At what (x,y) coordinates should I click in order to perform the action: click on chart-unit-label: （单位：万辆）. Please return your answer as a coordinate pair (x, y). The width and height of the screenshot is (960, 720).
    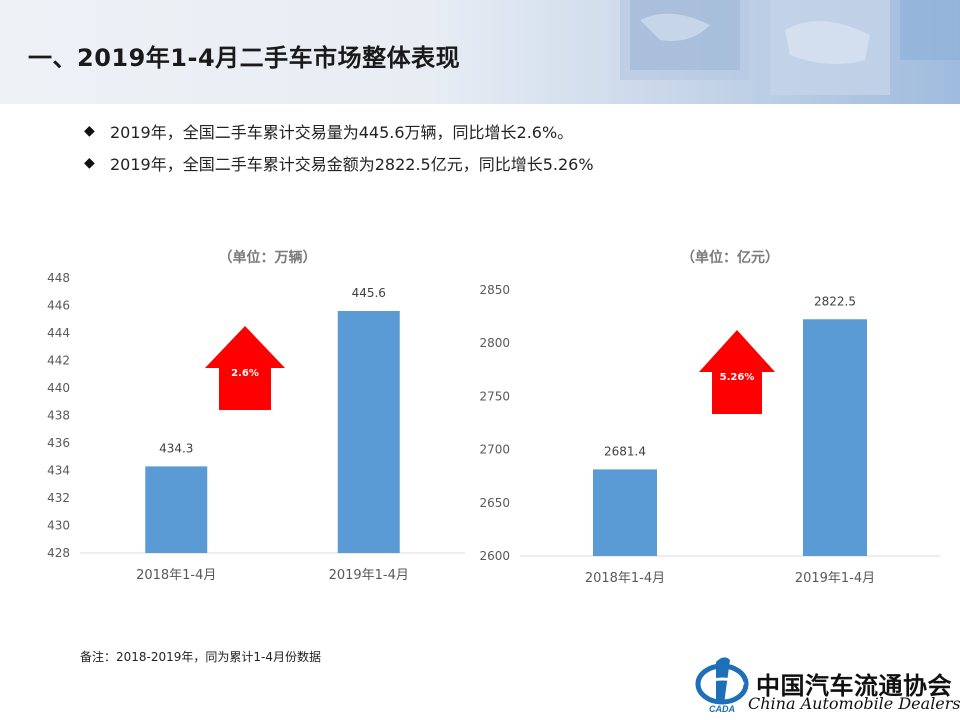
    Looking at the image, I should click on (268, 257).